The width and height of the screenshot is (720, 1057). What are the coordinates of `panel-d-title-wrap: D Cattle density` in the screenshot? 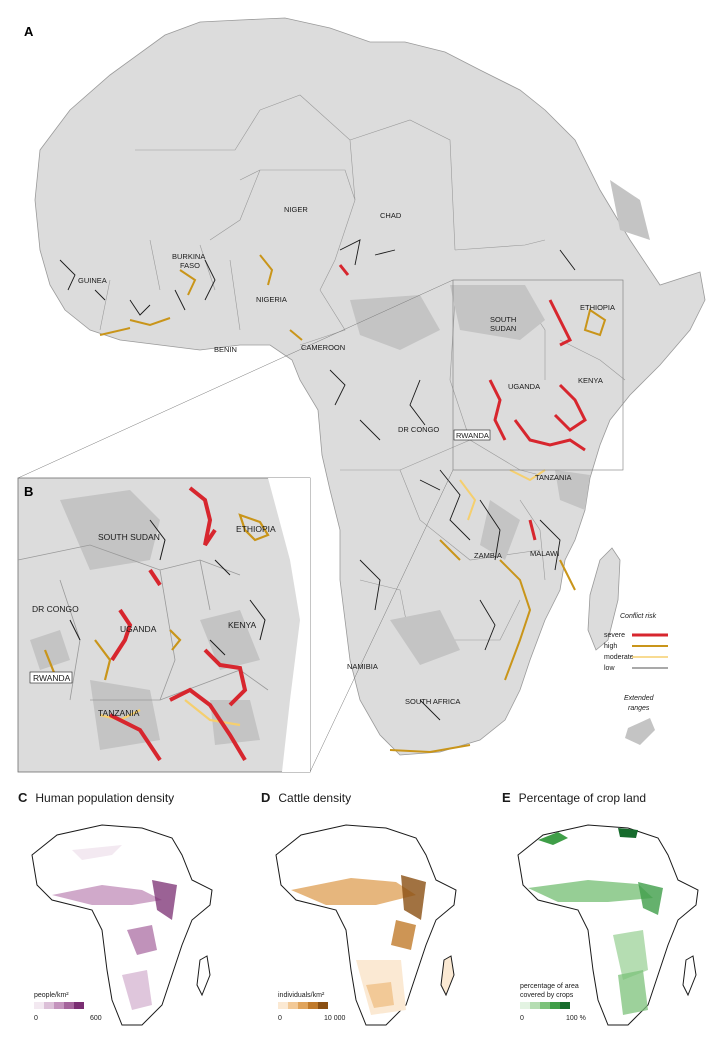 It's located at (306, 797).